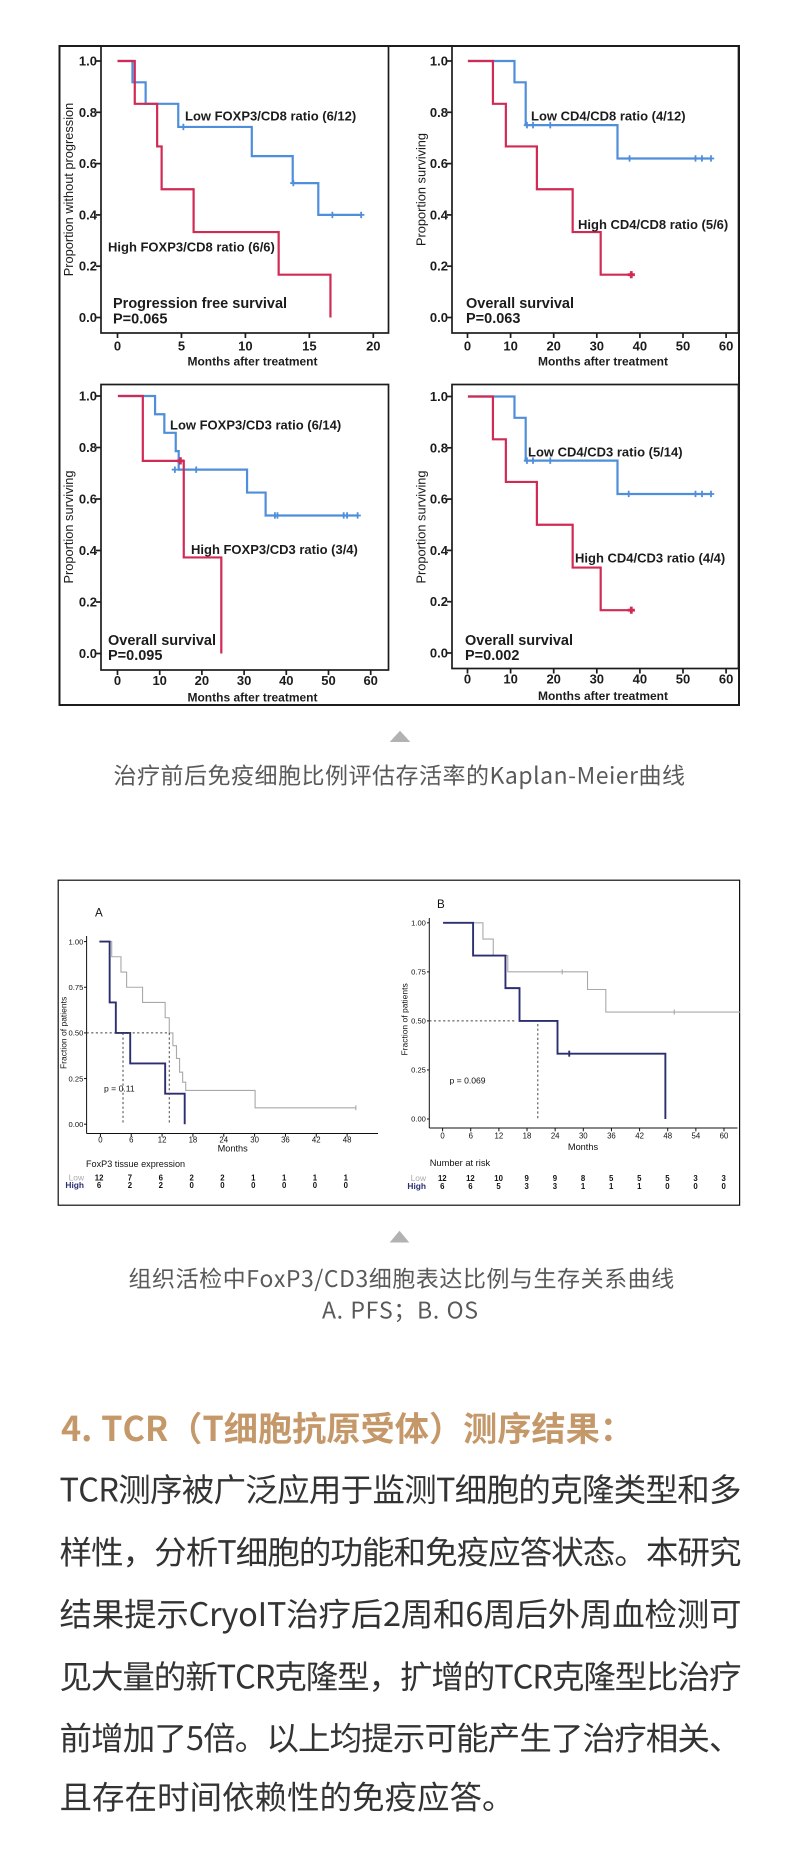 This screenshot has height=1851, width=800. Describe the element at coordinates (419, 1178) in the screenshot. I see `svg-text: Low` at that location.